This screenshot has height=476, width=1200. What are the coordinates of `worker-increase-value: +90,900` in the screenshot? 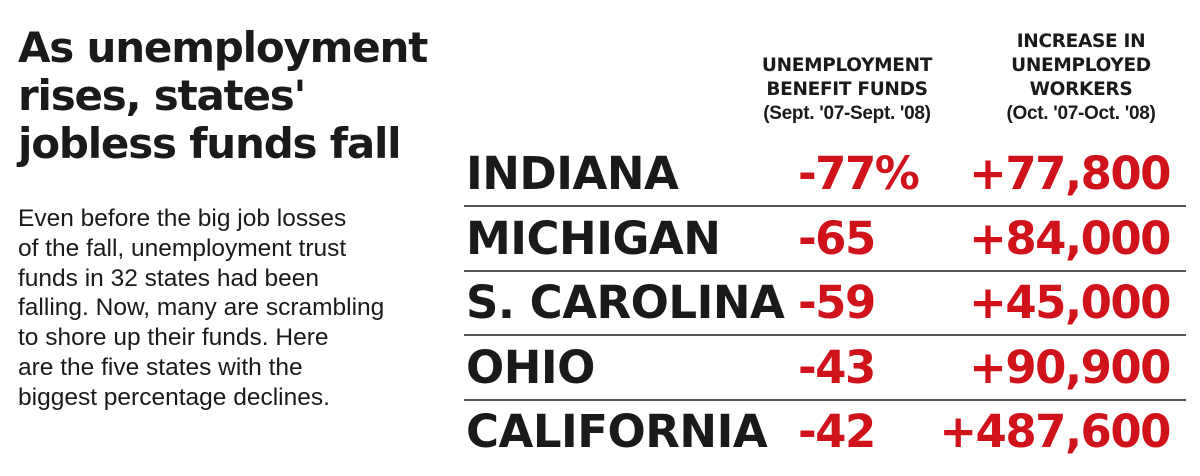 It's located at (1070, 367).